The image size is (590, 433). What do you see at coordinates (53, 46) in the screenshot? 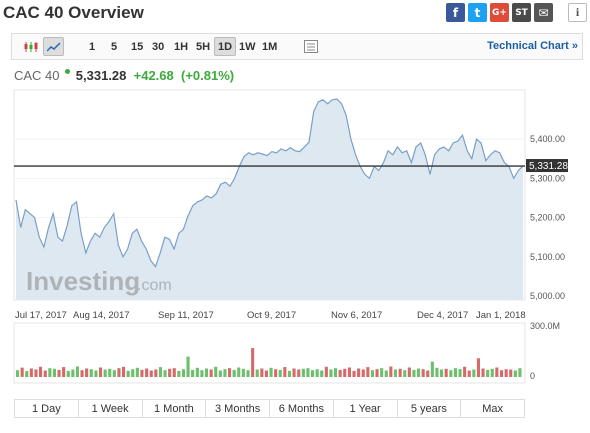
I see `area-chart-icon` at bounding box center [53, 46].